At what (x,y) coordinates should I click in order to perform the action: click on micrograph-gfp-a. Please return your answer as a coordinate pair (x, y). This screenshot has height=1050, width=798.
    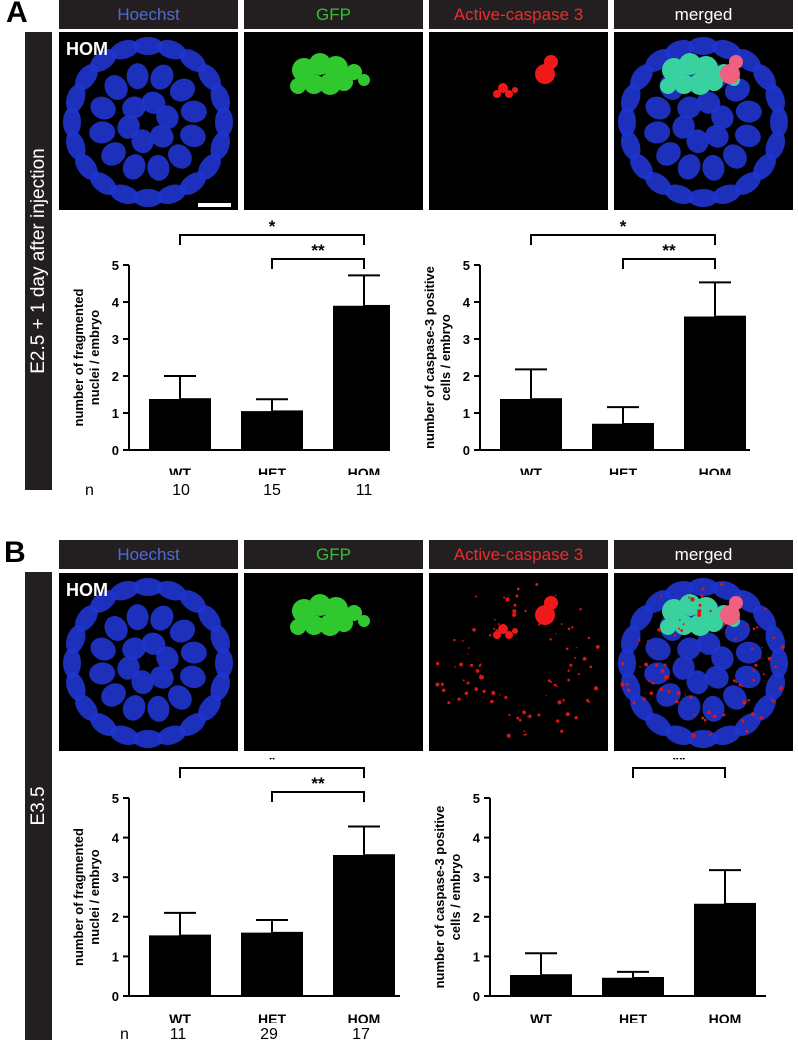
    Looking at the image, I should click on (333, 121).